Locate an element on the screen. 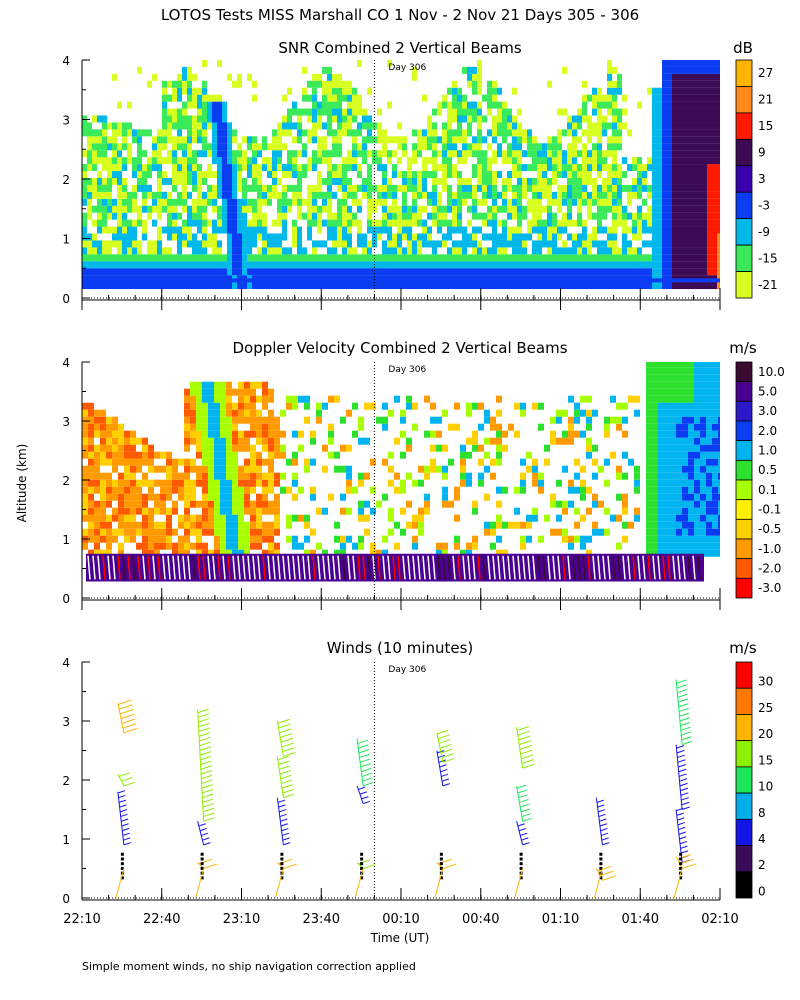 The image size is (800, 1000). x-tick-label: 23:40 is located at coordinates (321, 919).